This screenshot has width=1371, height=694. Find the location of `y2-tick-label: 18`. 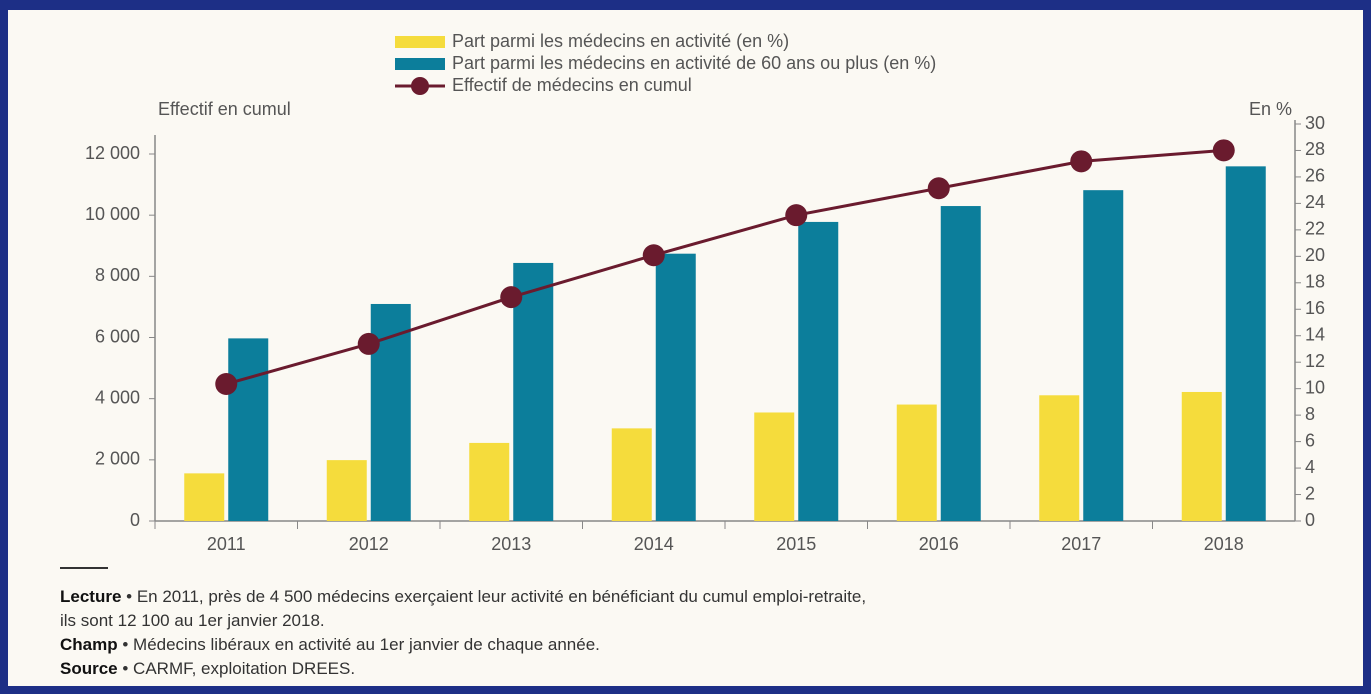

y2-tick-label: 18 is located at coordinates (1315, 282).